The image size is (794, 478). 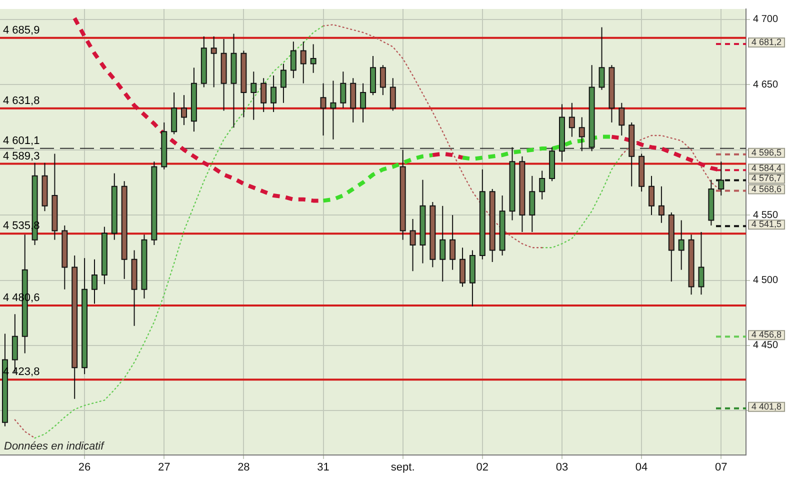 I want to click on y-tick-label: 4 500, so click(x=765, y=280).